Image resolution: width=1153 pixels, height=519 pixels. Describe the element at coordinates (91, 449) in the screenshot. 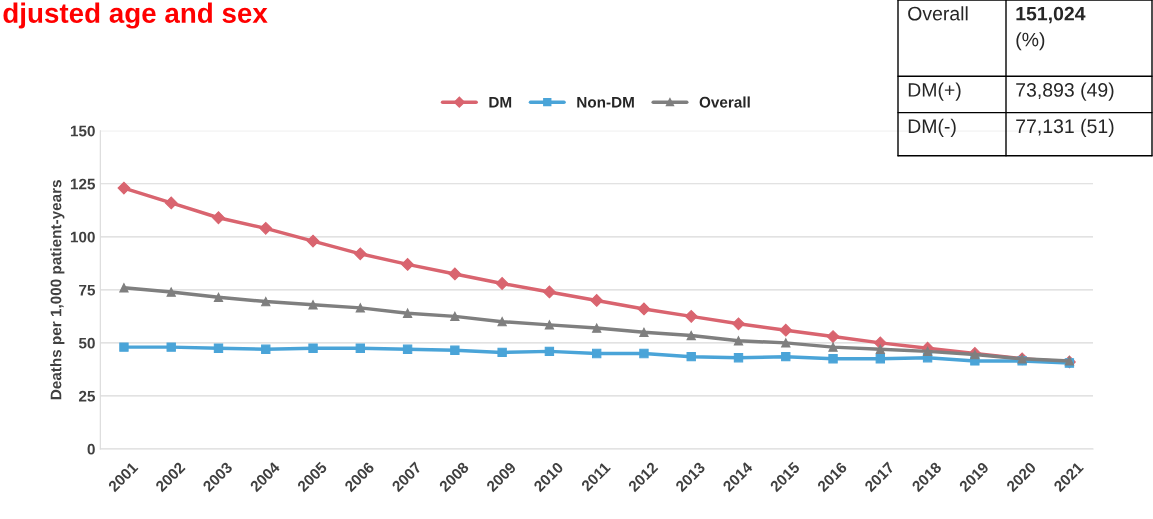

I see `y-tick-label: 0` at that location.